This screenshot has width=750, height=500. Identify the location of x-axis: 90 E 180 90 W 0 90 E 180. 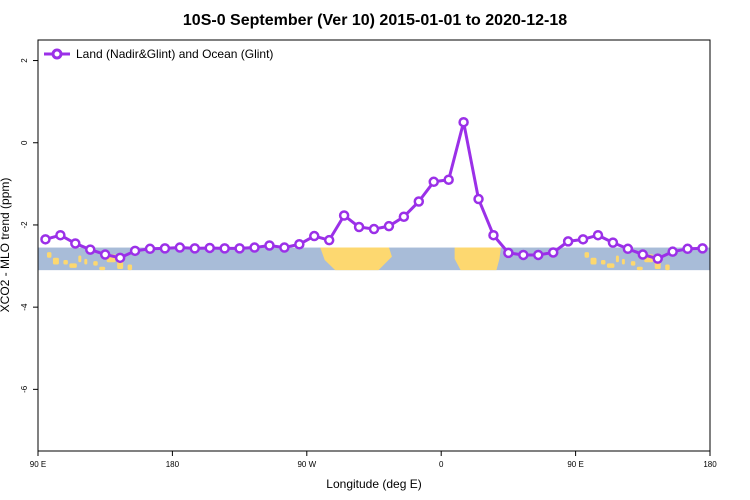
(373, 460).